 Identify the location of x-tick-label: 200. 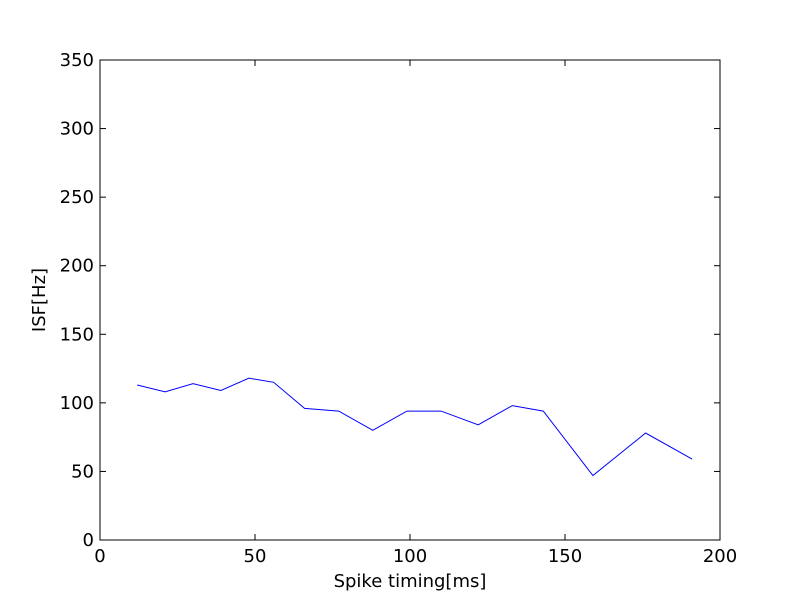
(720, 556).